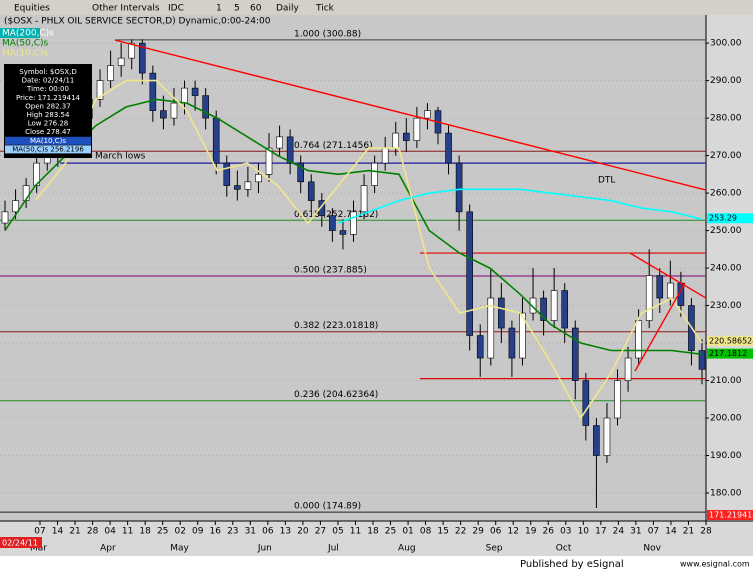  What do you see at coordinates (325, 9) in the screenshot?
I see `toolbar-item: Tick` at bounding box center [325, 9].